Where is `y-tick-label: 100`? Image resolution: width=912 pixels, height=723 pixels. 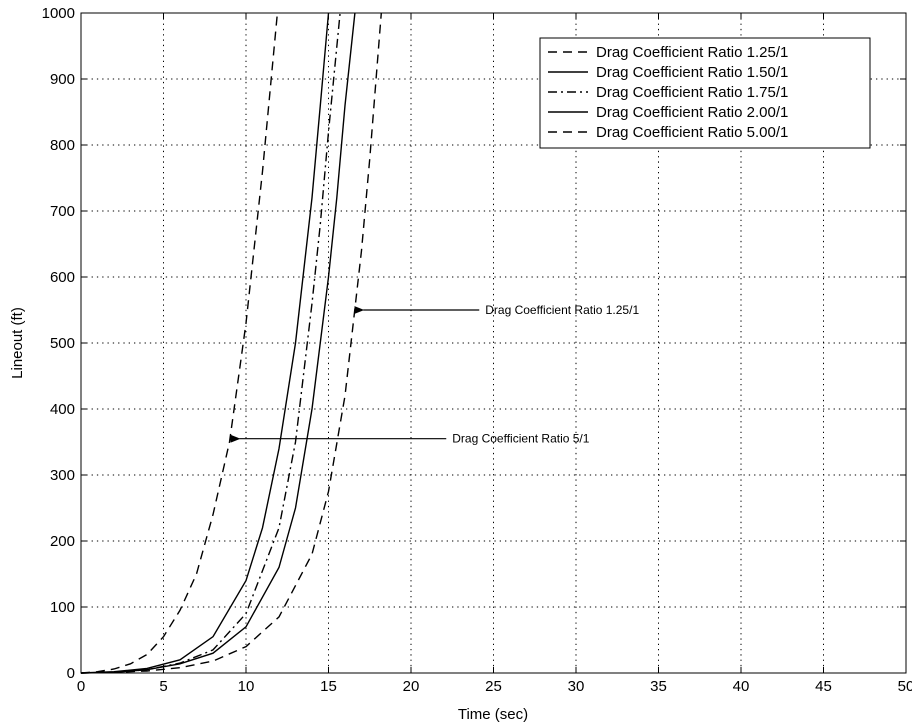
y-tick-label: 100 is located at coordinates (62, 607).